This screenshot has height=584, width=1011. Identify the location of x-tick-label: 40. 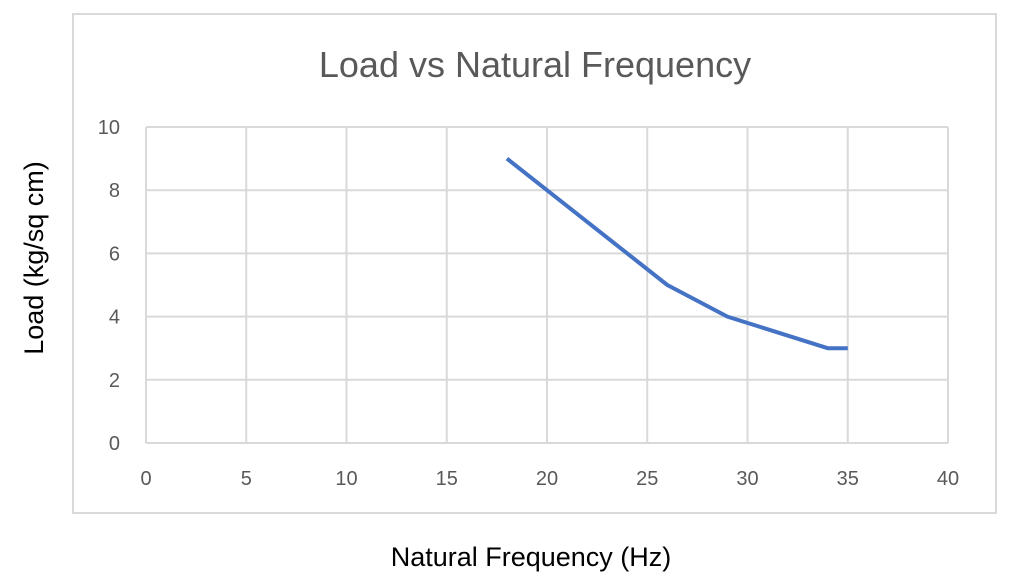
(948, 479).